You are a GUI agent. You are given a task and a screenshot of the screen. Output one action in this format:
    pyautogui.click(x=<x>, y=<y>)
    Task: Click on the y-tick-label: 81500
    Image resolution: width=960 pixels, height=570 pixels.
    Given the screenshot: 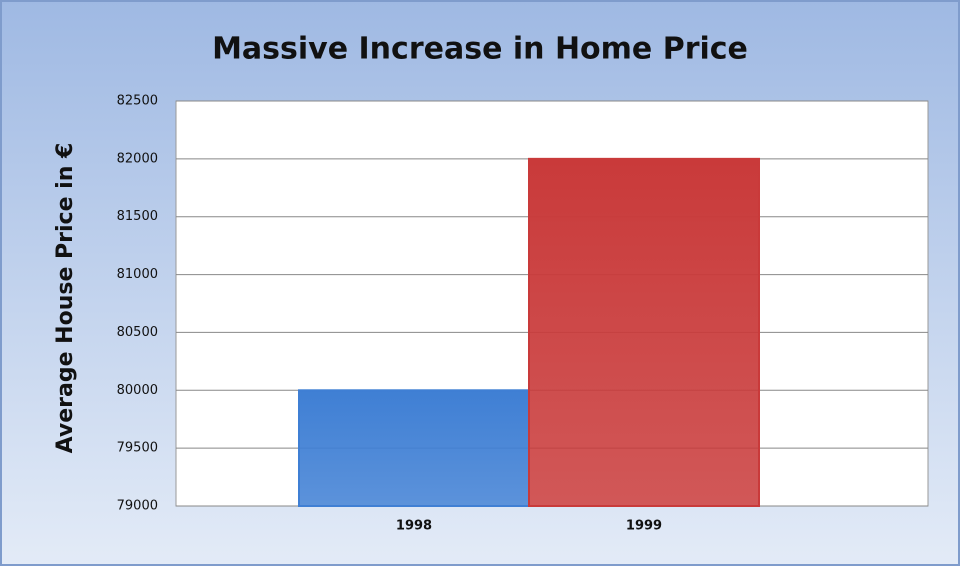 What is the action you would take?
    pyautogui.click(x=137, y=216)
    